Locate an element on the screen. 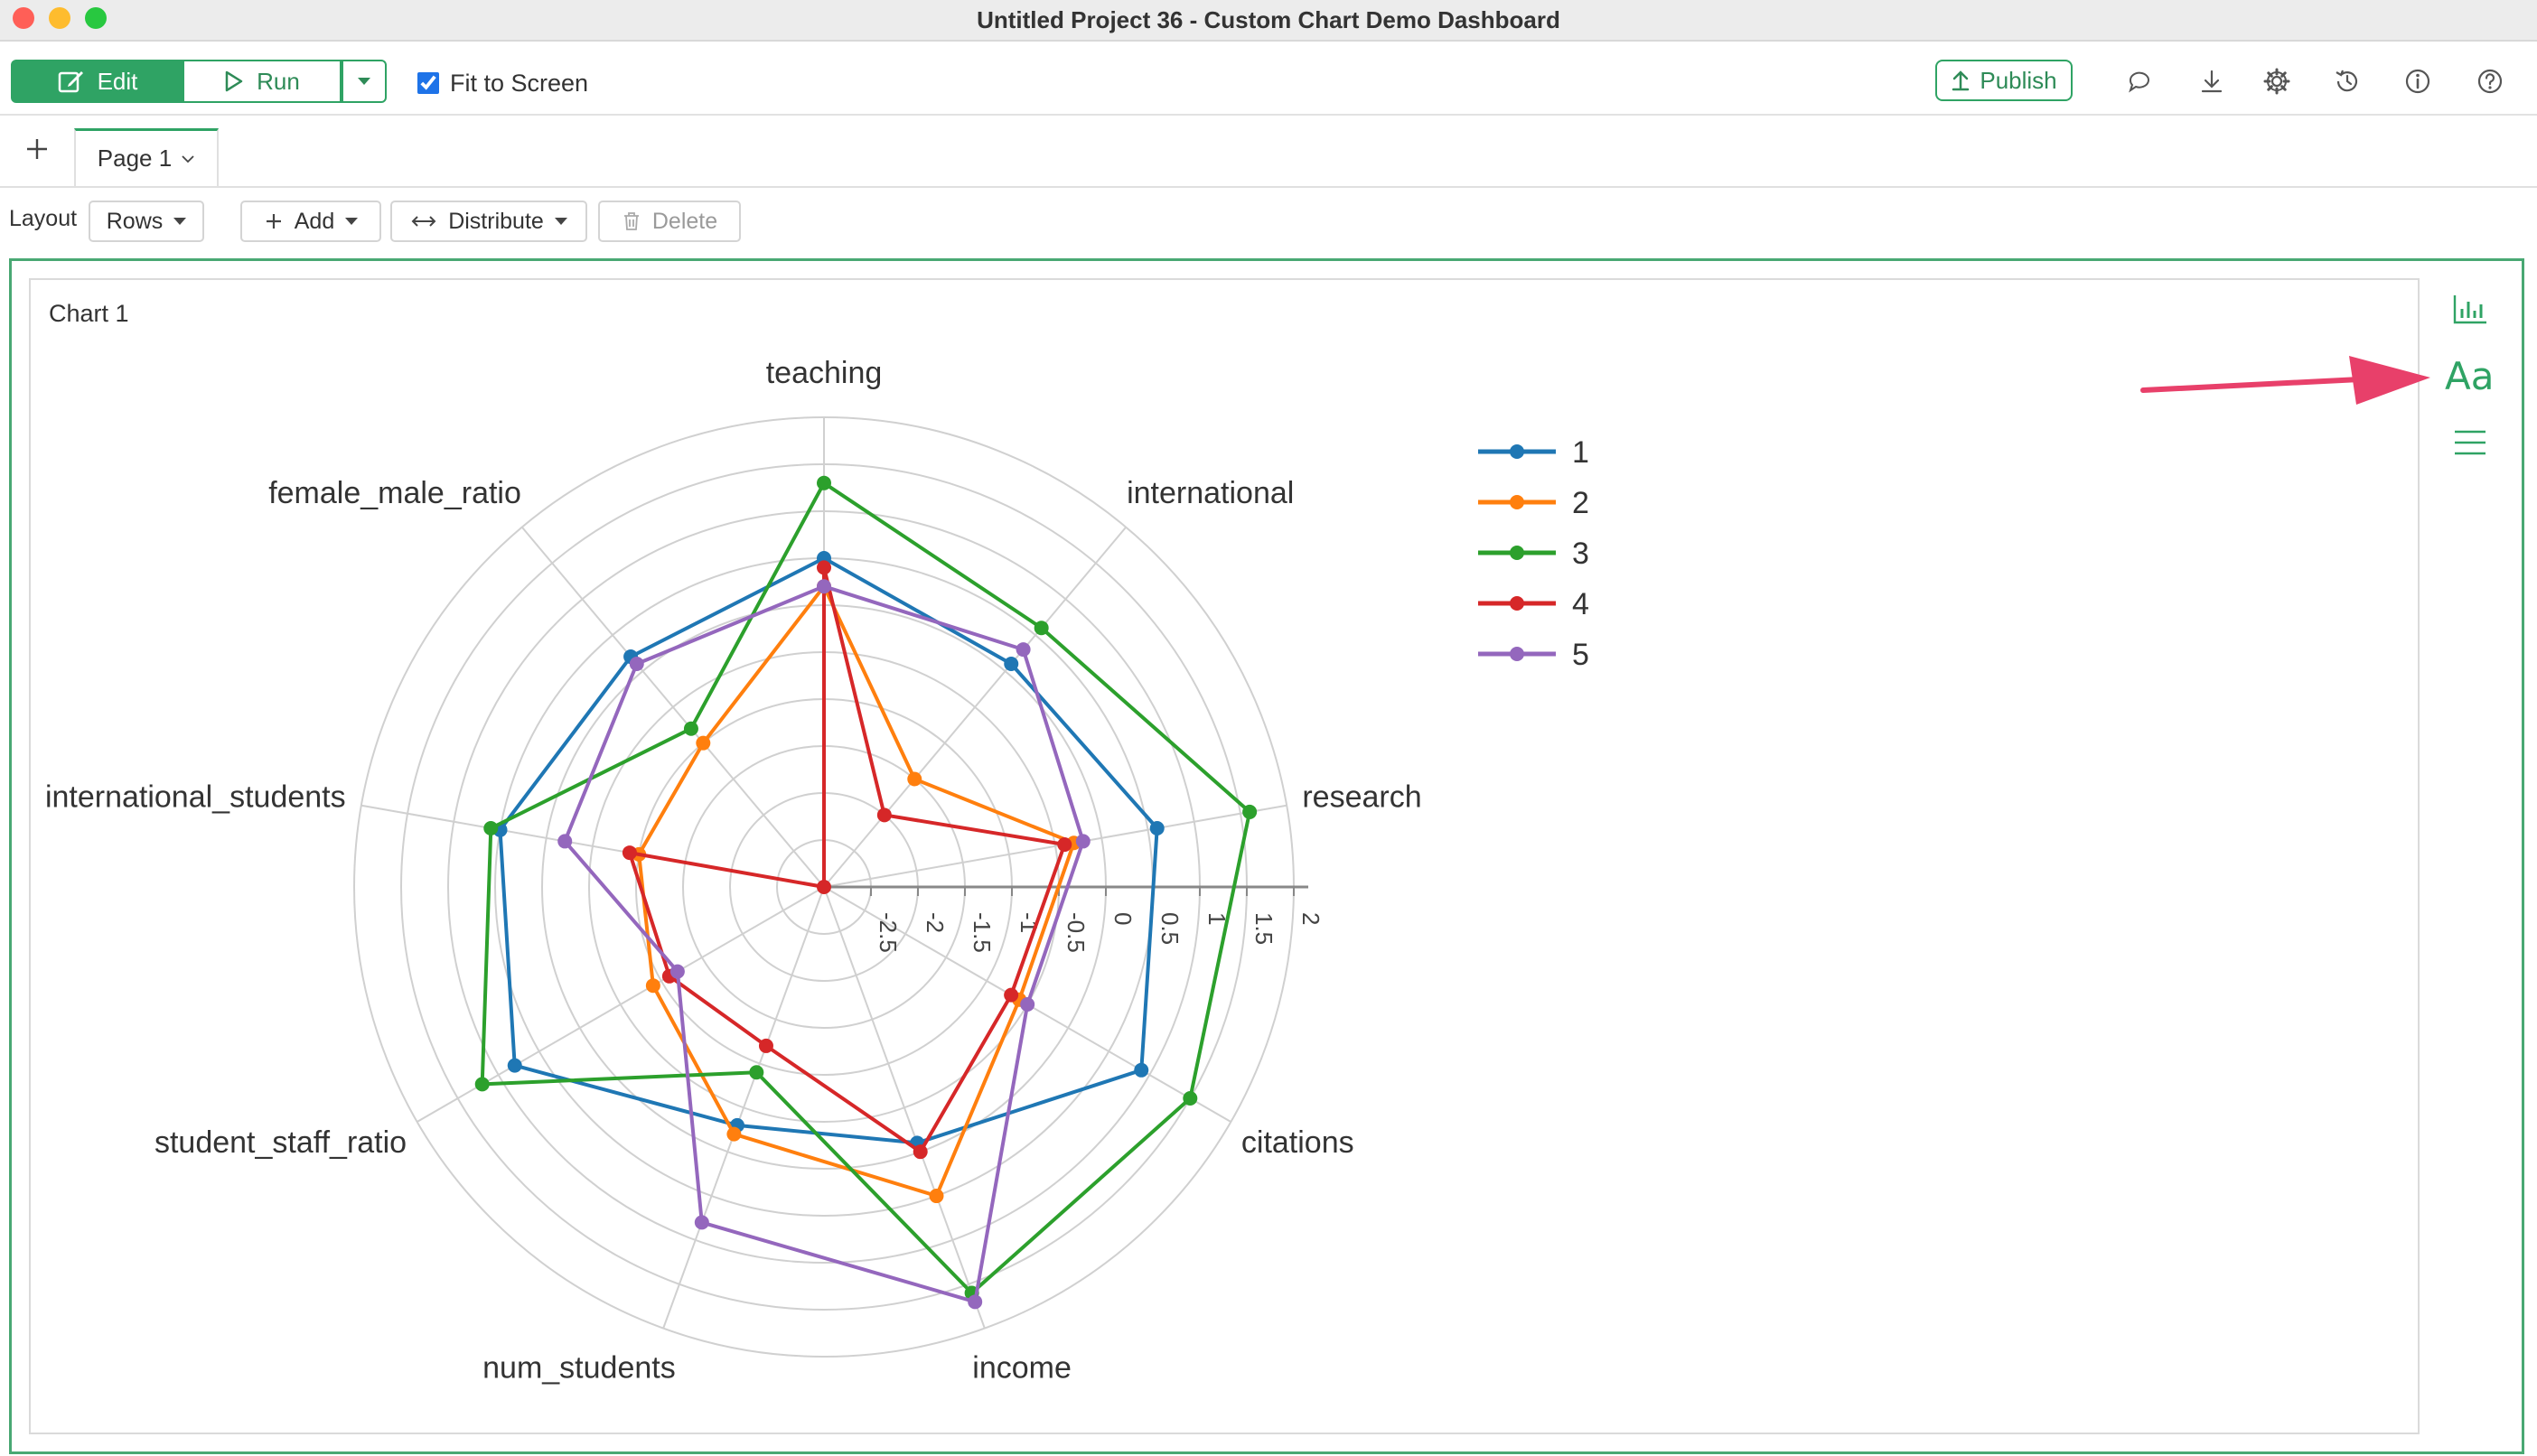 The height and width of the screenshot is (1456, 2537). chevron-down-icon is located at coordinates (364, 81).